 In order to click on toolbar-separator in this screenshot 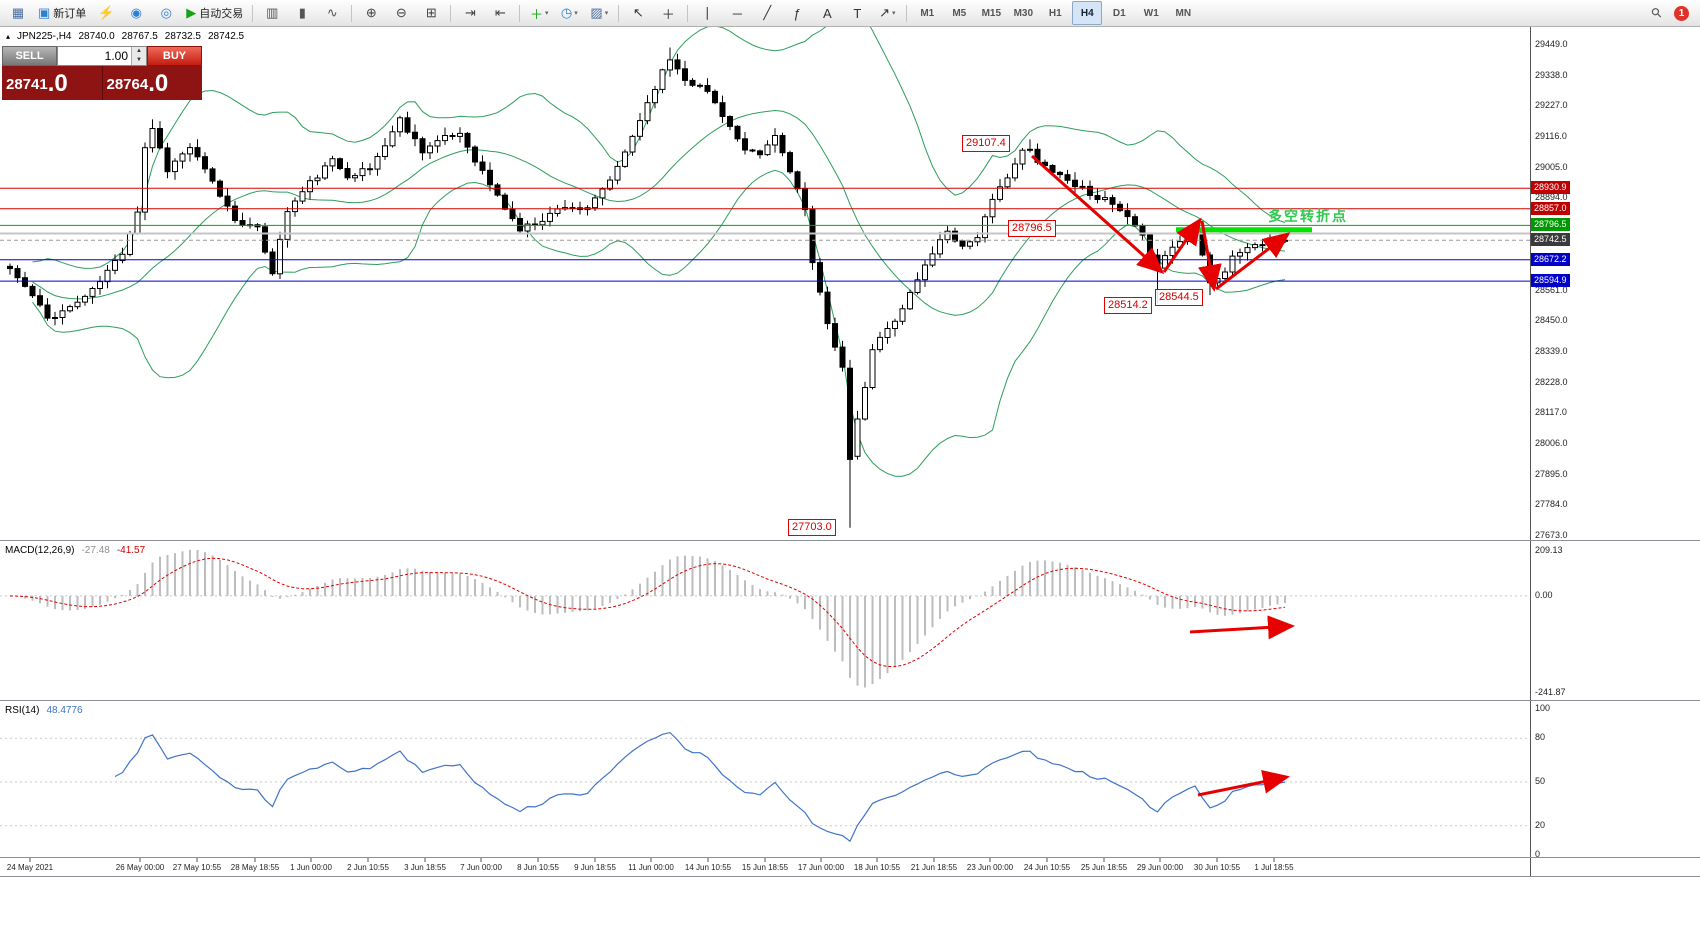, I will do `click(688, 13)`.